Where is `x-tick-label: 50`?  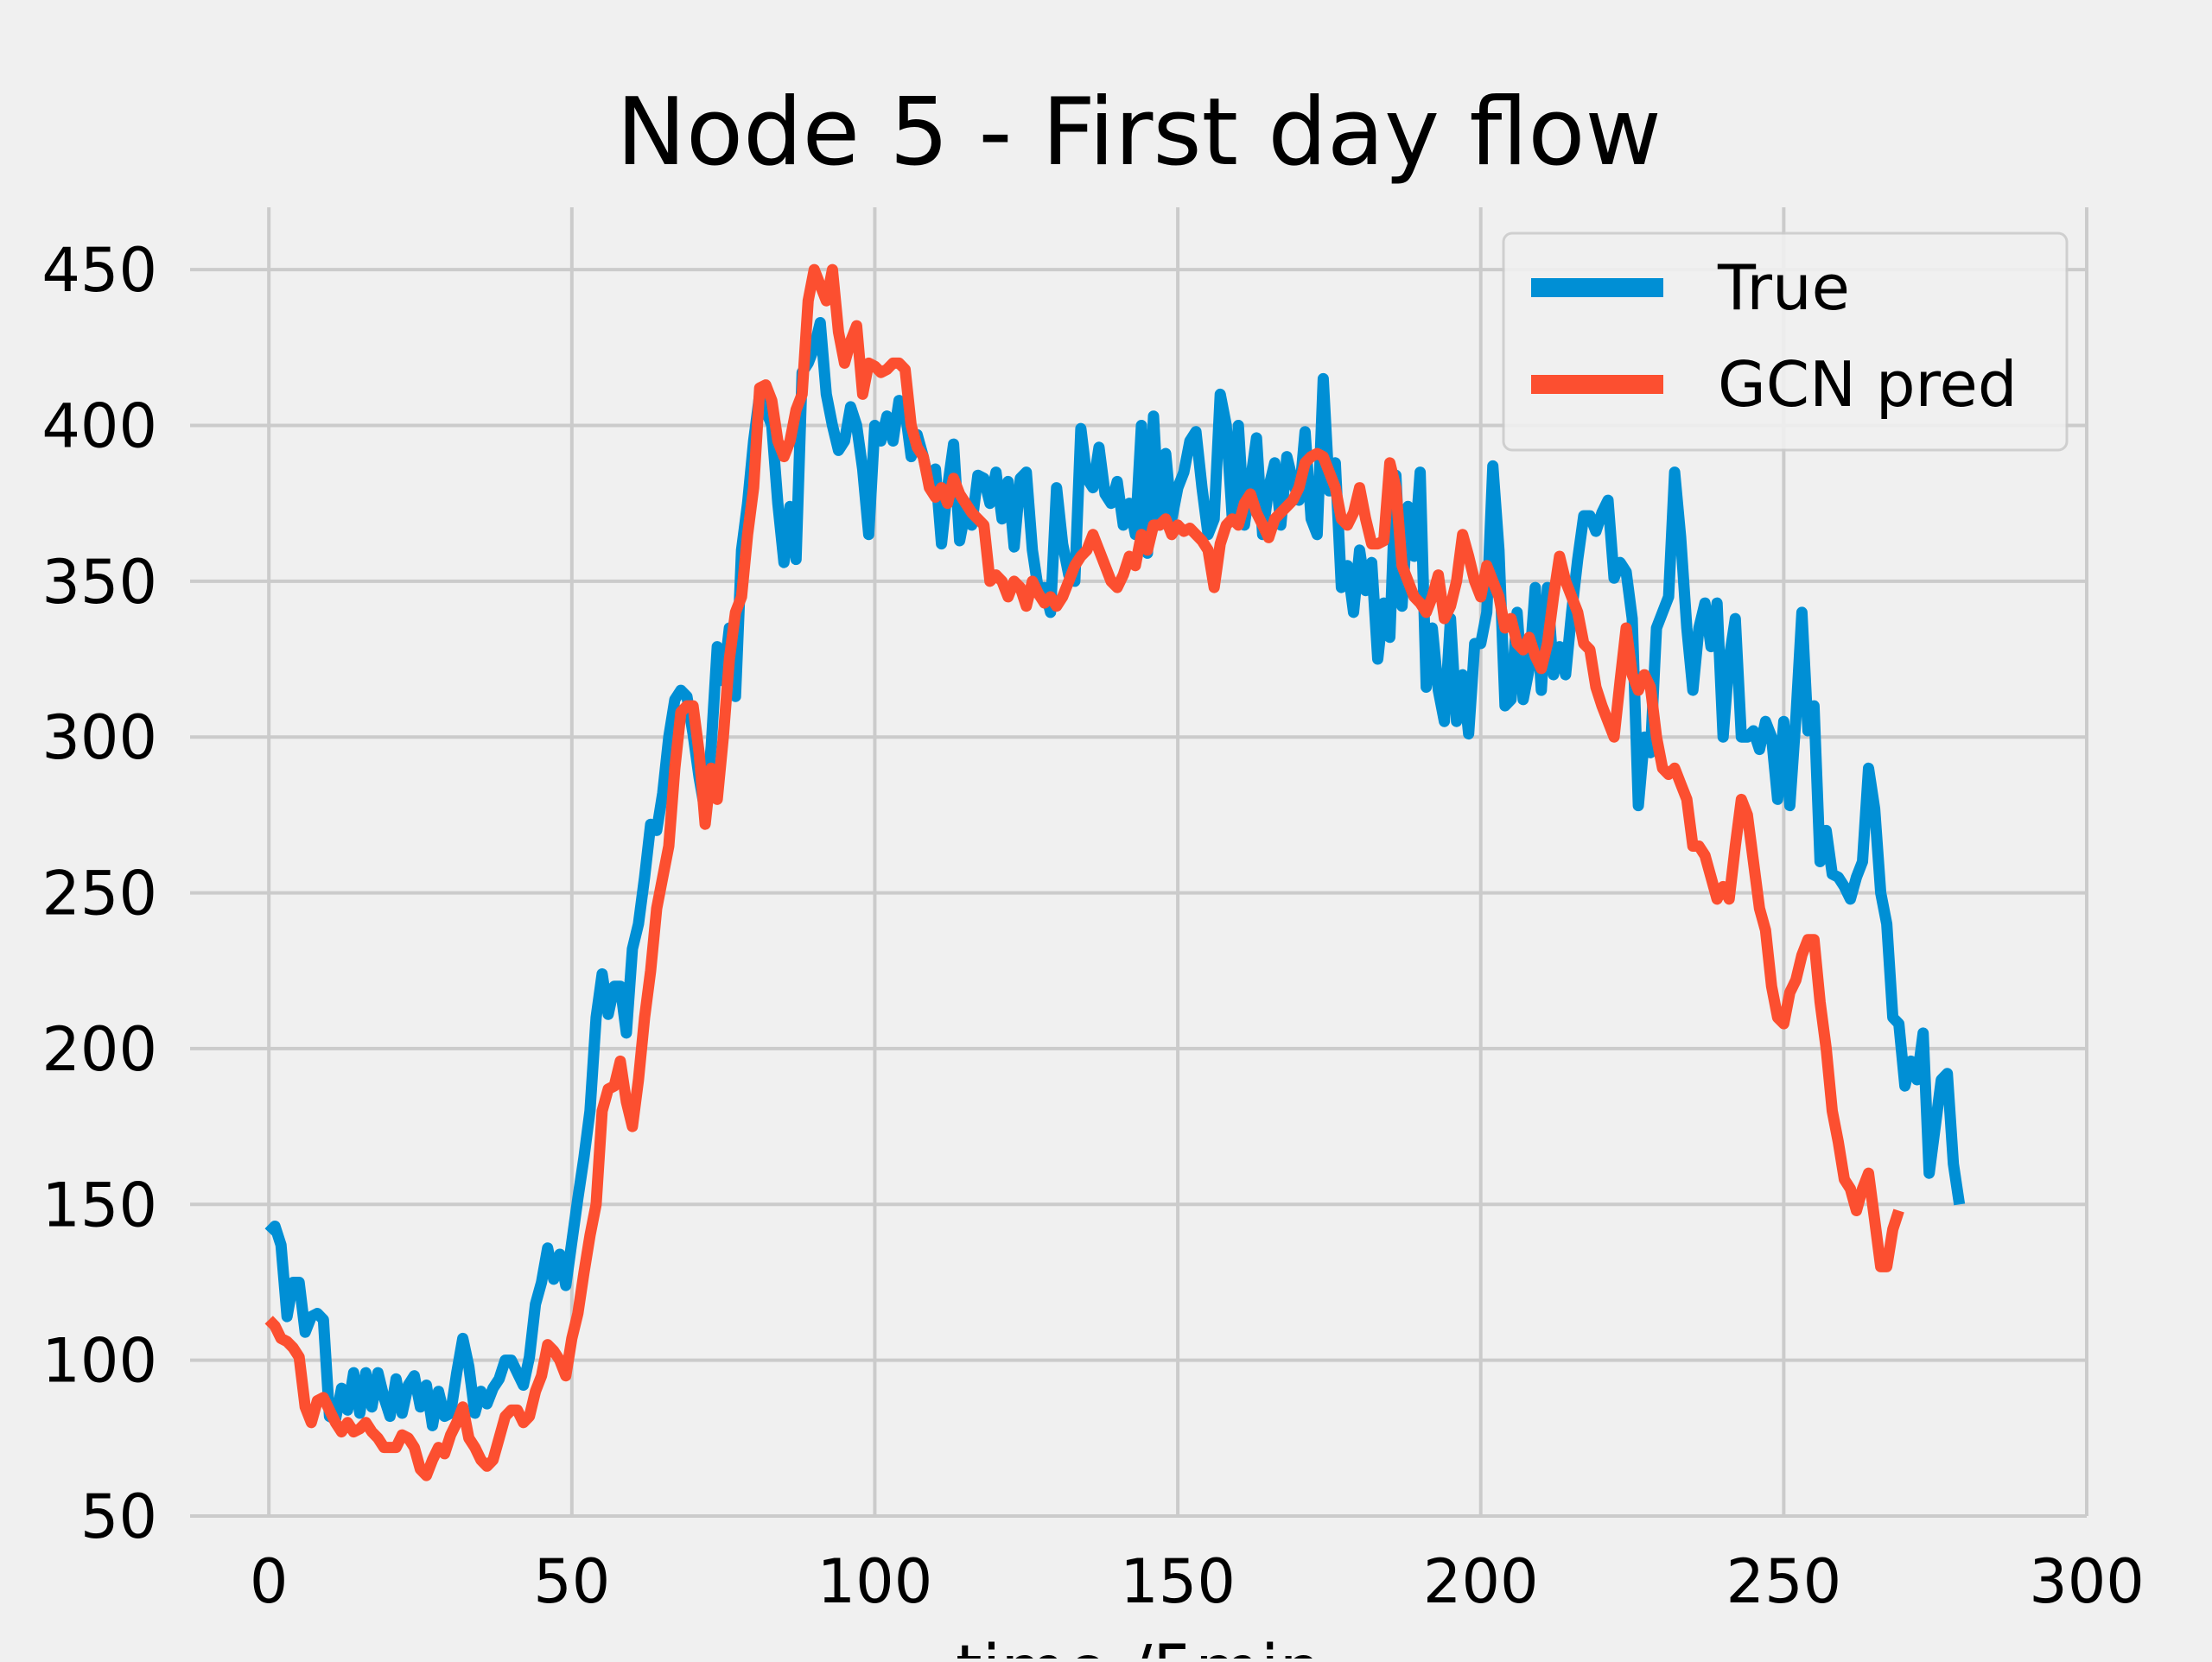 x-tick-label: 50 is located at coordinates (571, 1581).